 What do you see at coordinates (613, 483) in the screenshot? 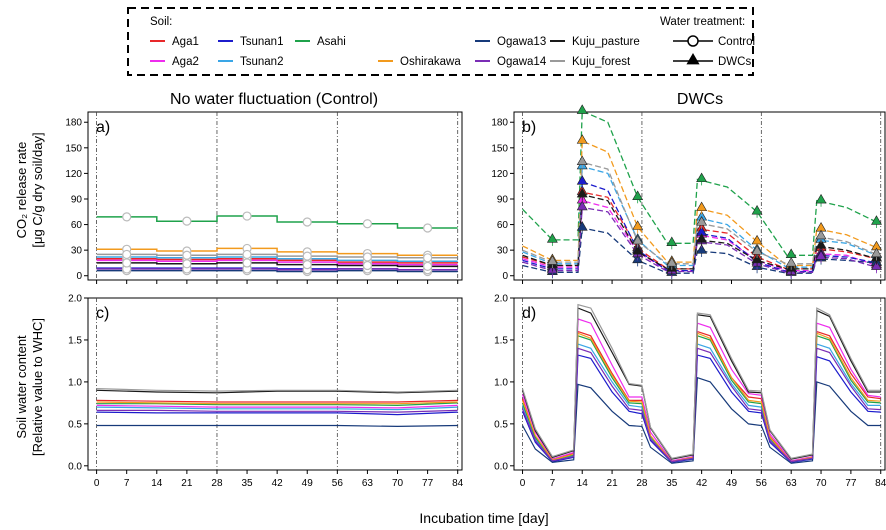
I see `panel-d-x-tick-label: 21` at bounding box center [613, 483].